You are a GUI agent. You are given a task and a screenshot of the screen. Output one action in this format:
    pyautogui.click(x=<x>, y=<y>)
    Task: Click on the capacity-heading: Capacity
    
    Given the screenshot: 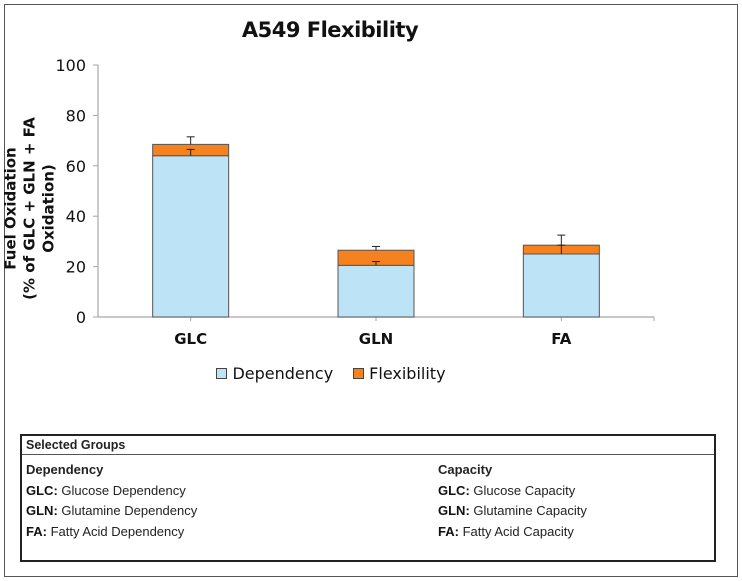 What is the action you would take?
    pyautogui.click(x=465, y=469)
    